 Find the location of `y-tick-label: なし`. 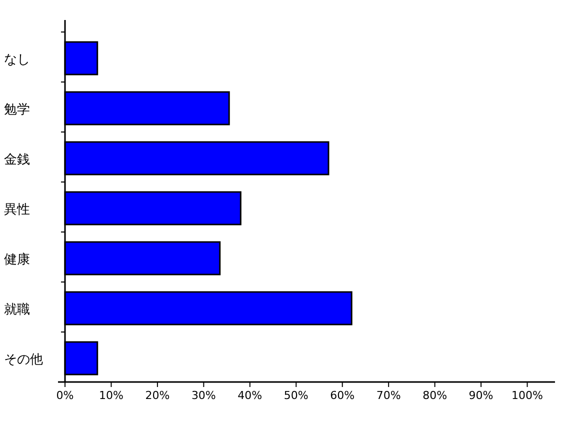

y-tick-label: なし is located at coordinates (17, 60).